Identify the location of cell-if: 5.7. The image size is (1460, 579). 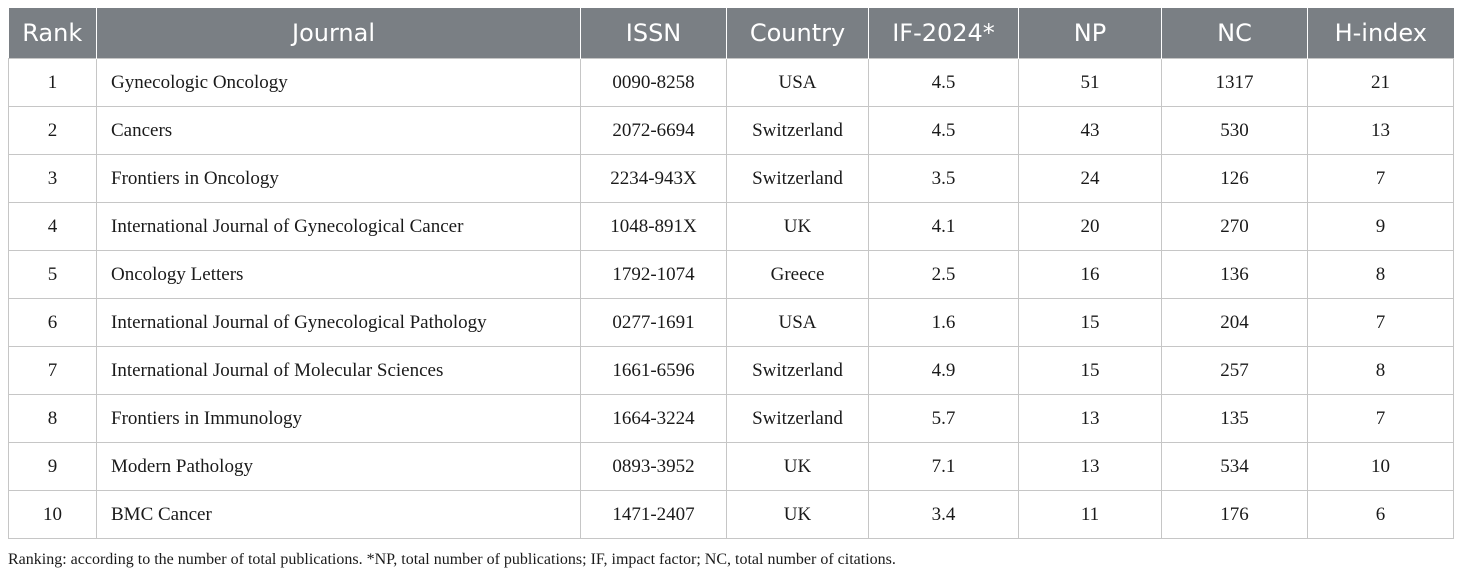
(943, 418).